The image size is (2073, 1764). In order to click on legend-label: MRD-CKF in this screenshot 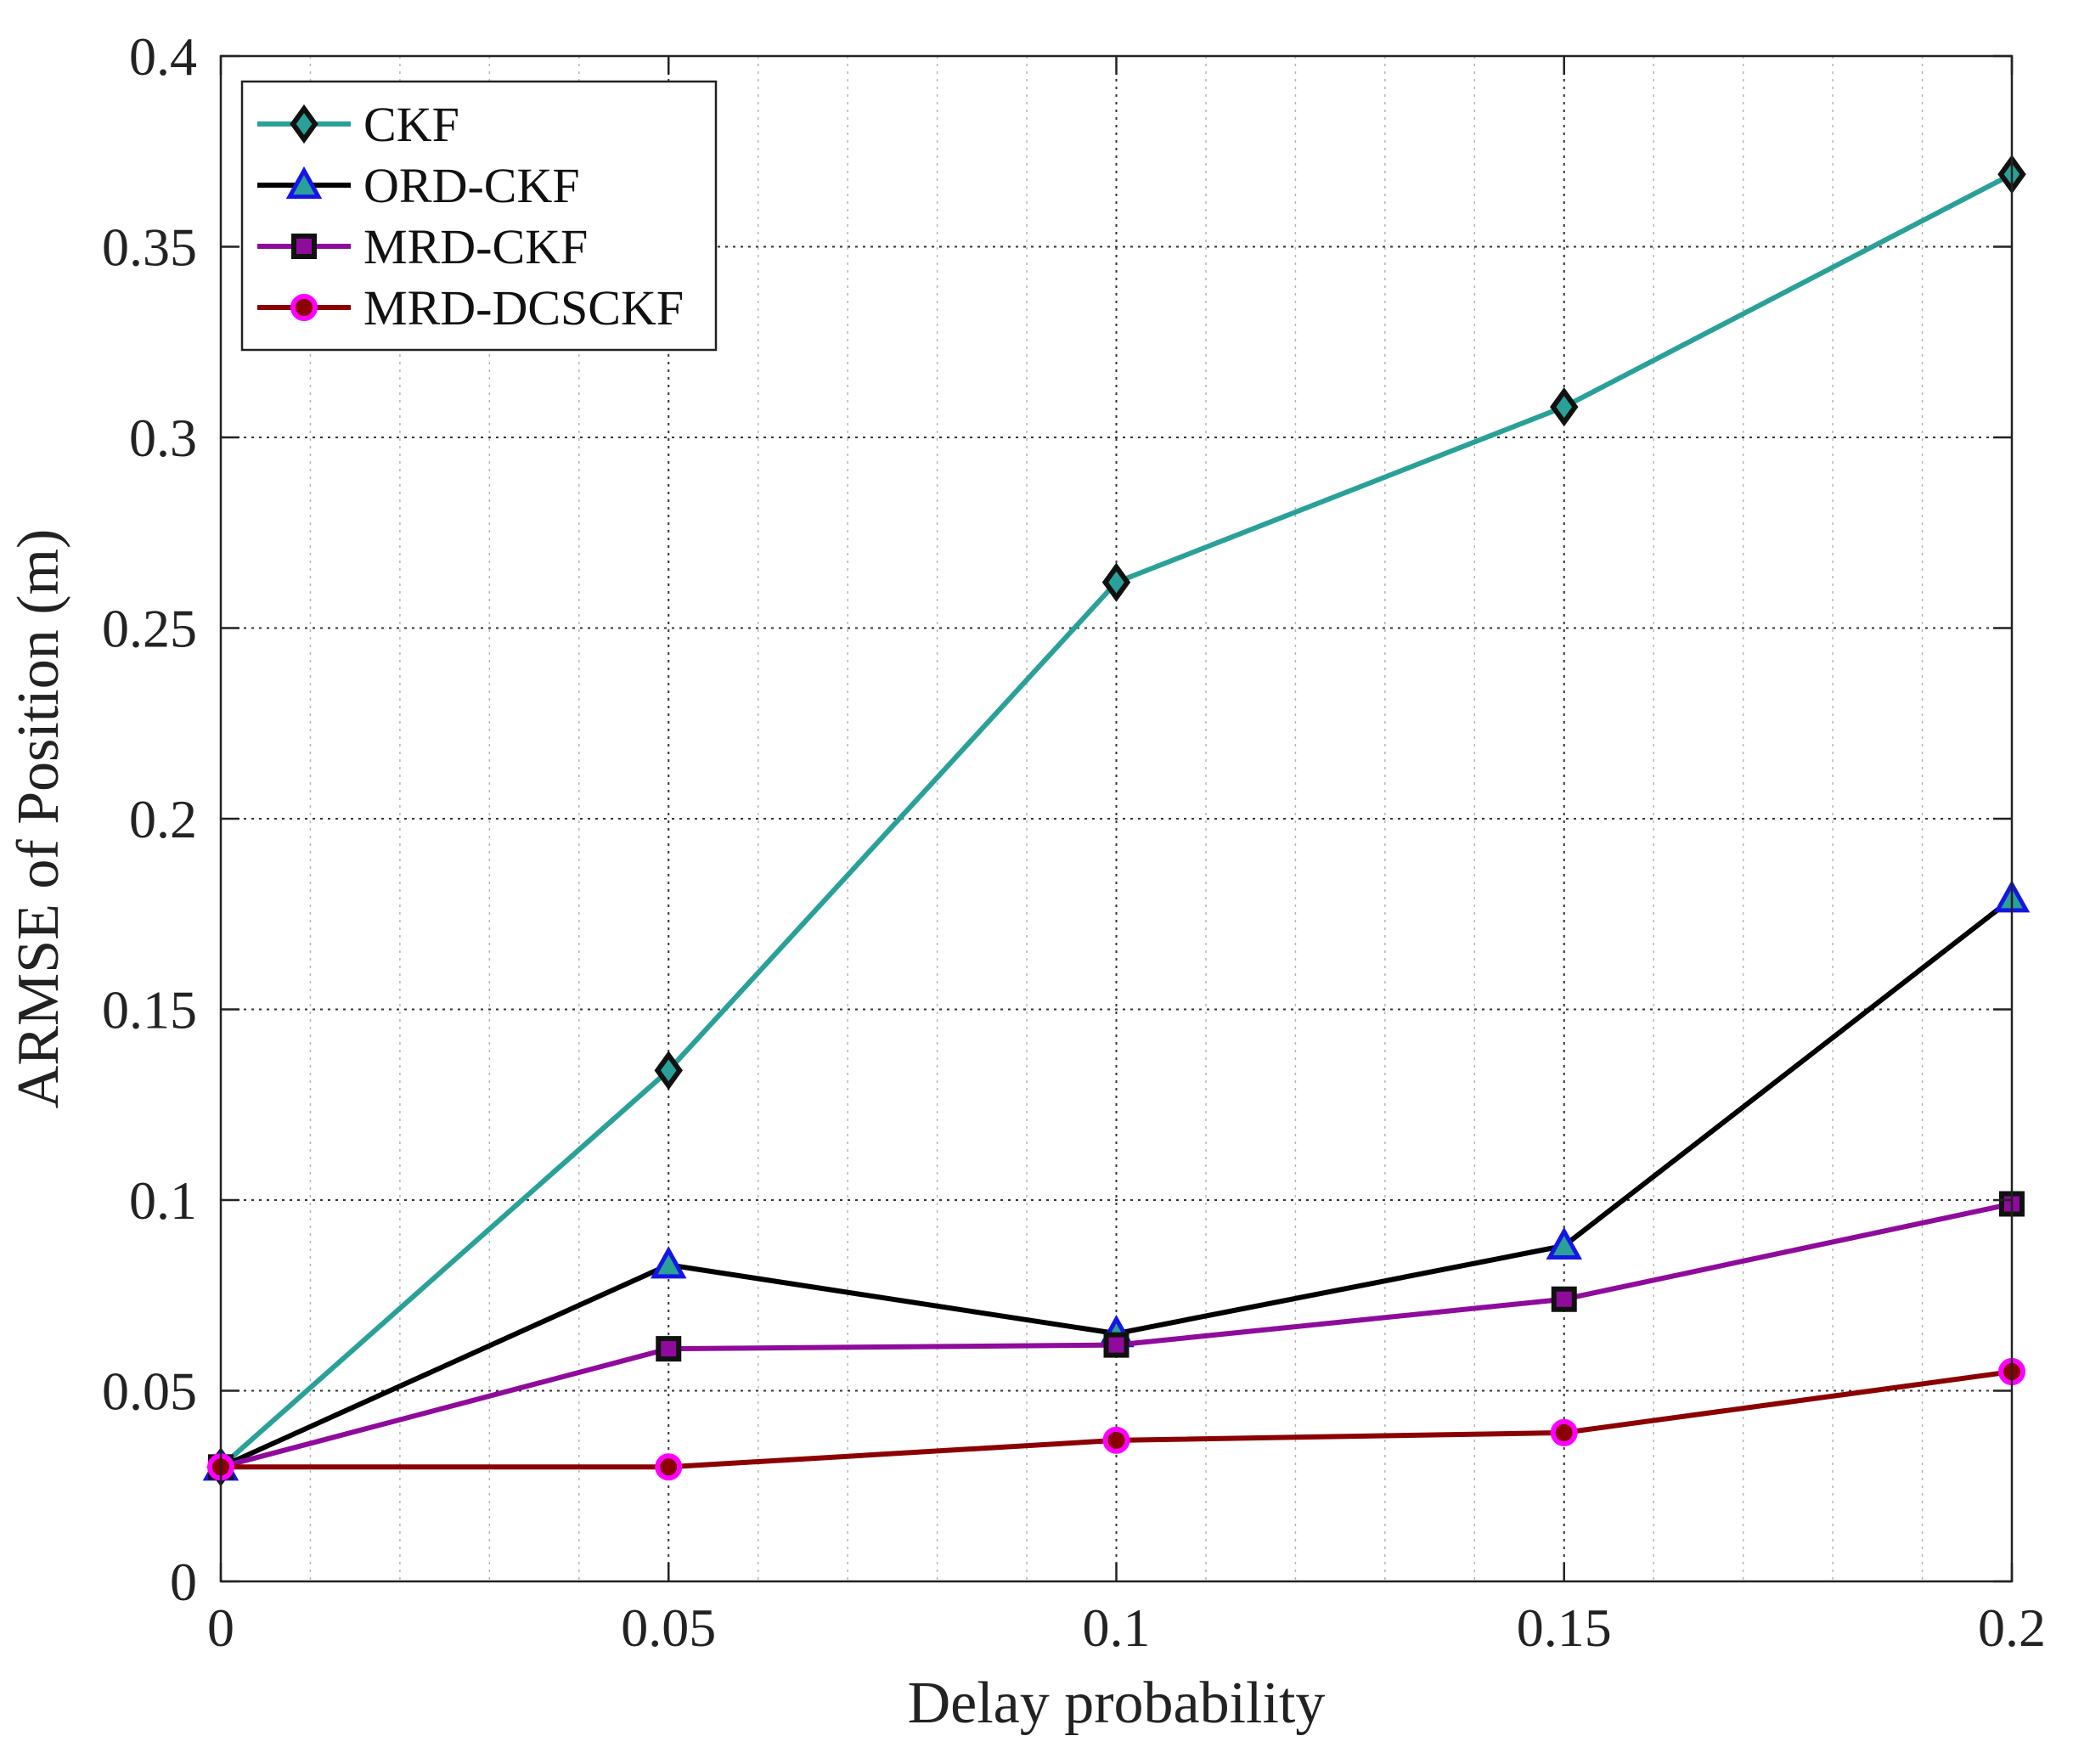, I will do `click(475, 247)`.